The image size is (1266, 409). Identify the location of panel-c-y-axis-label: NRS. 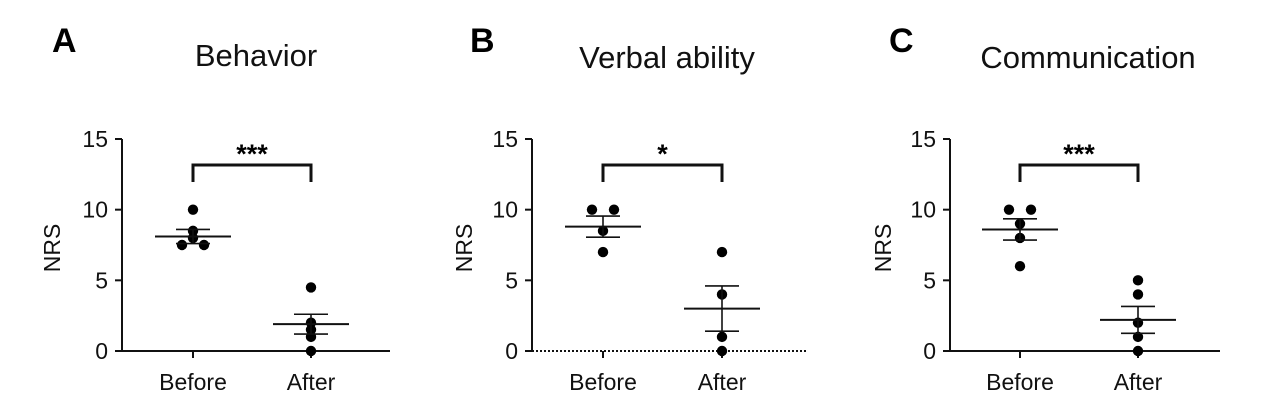
(883, 248).